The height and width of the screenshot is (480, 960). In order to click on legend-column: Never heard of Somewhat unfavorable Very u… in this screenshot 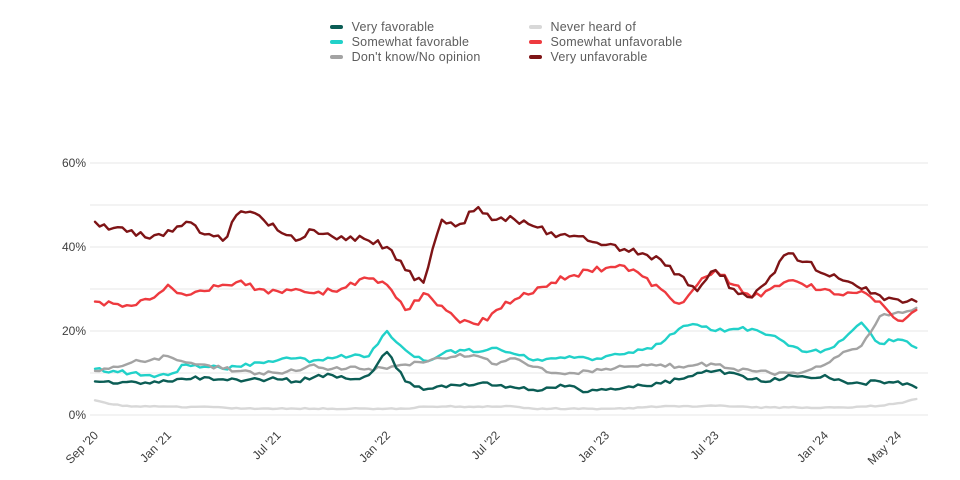, I will do `click(605, 41)`.